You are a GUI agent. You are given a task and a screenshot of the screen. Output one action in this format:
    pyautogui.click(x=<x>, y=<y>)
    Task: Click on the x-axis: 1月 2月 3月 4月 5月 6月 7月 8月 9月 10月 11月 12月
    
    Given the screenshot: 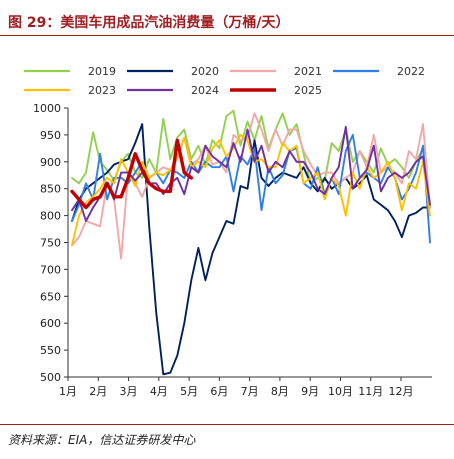 What is the action you would take?
    pyautogui.click(x=245, y=387)
    